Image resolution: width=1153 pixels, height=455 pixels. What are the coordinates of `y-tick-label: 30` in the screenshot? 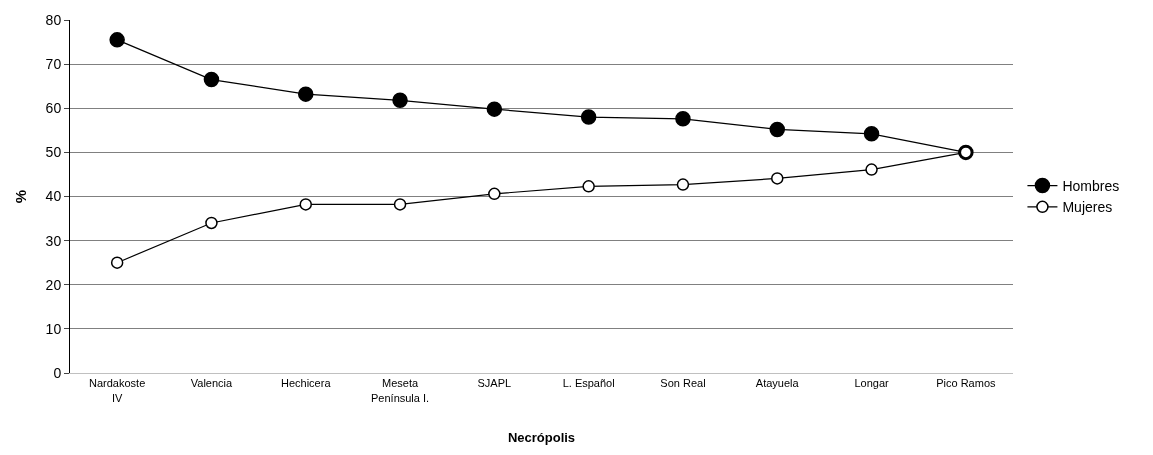 It's located at (53, 240).